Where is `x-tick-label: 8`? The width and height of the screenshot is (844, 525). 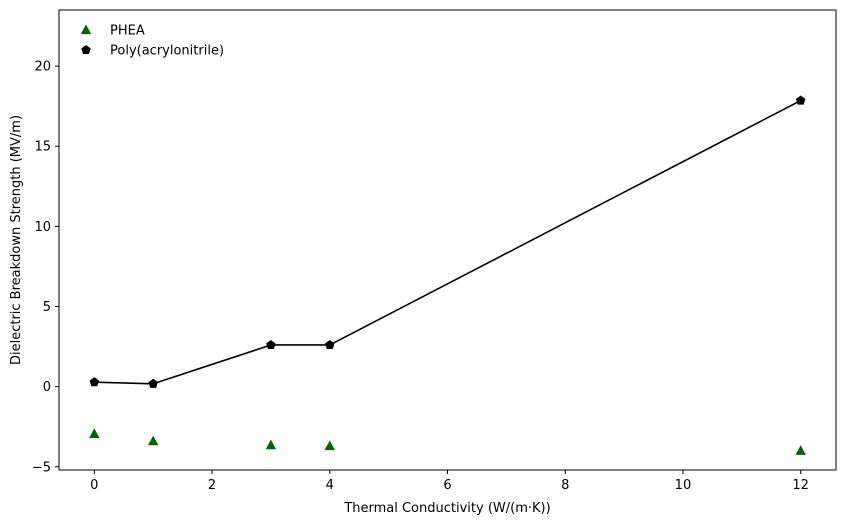
x-tick-label: 8 is located at coordinates (565, 485).